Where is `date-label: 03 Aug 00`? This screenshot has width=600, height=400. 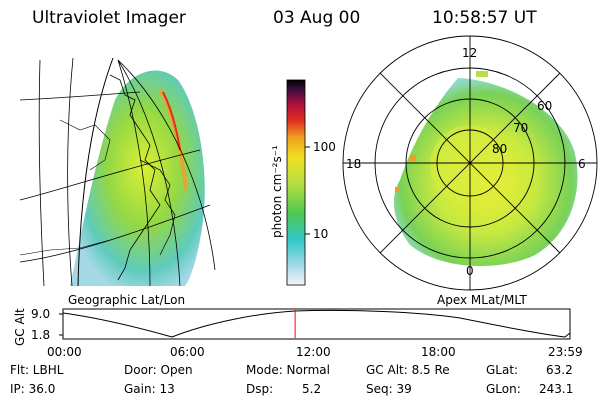 date-label: 03 Aug 00 is located at coordinates (317, 18).